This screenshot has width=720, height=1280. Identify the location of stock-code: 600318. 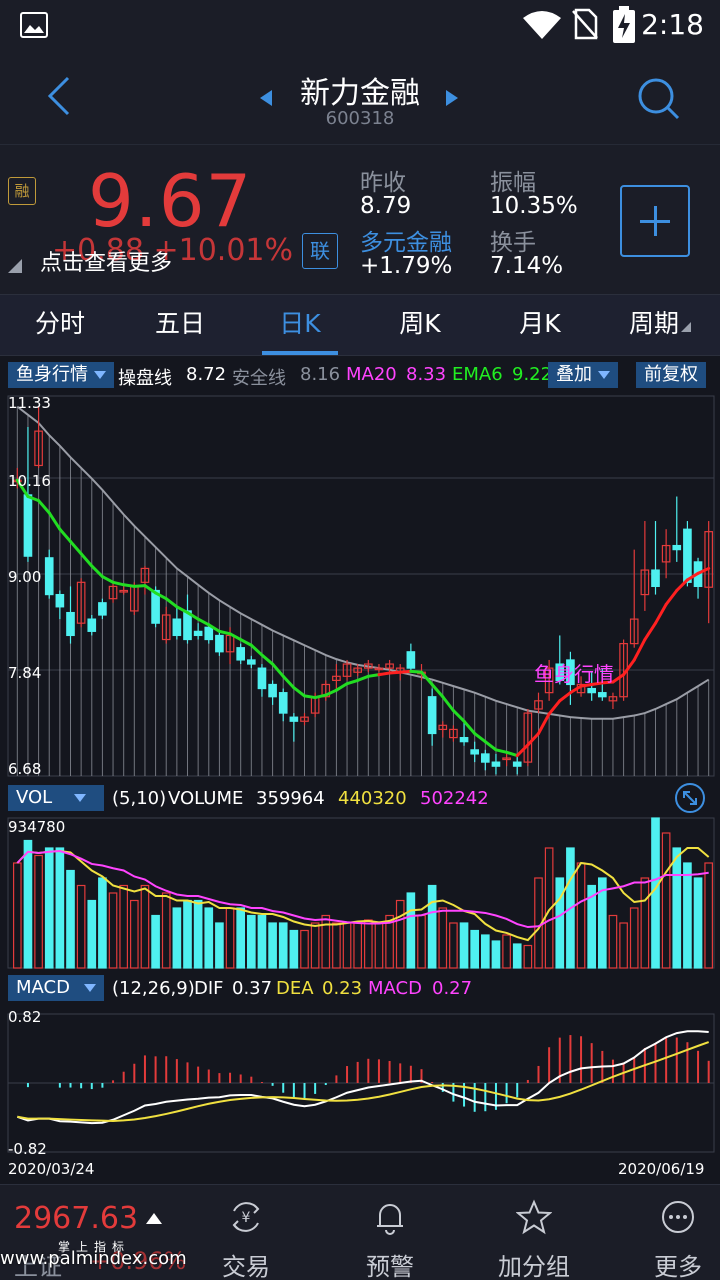
(360, 118).